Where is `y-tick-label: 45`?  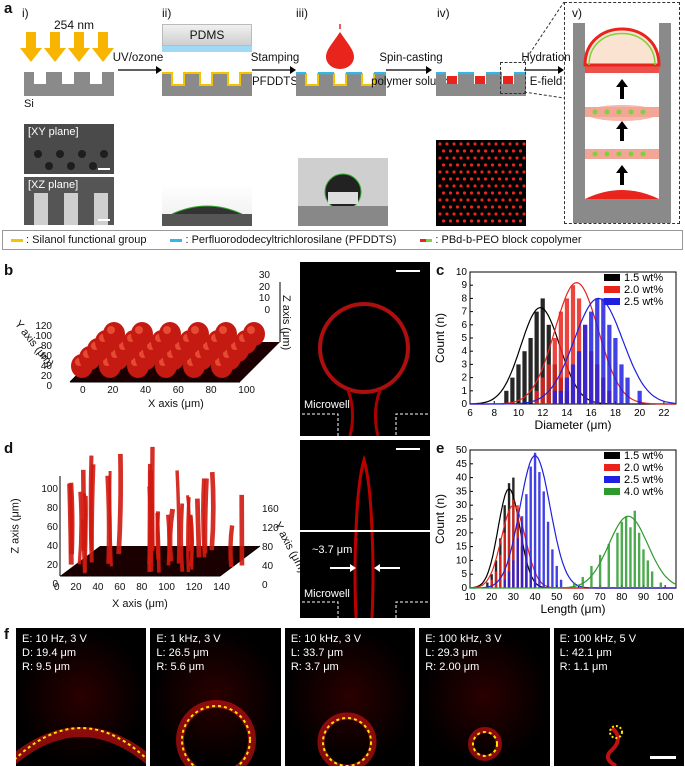 y-tick-label: 45 is located at coordinates (462, 464).